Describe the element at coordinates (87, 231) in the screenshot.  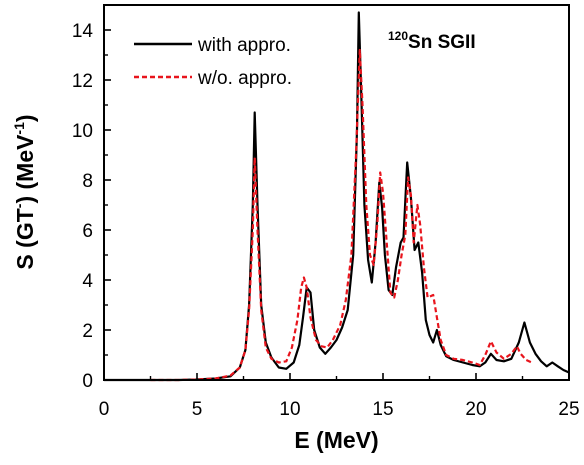
I see `y-tick-label: 6` at that location.